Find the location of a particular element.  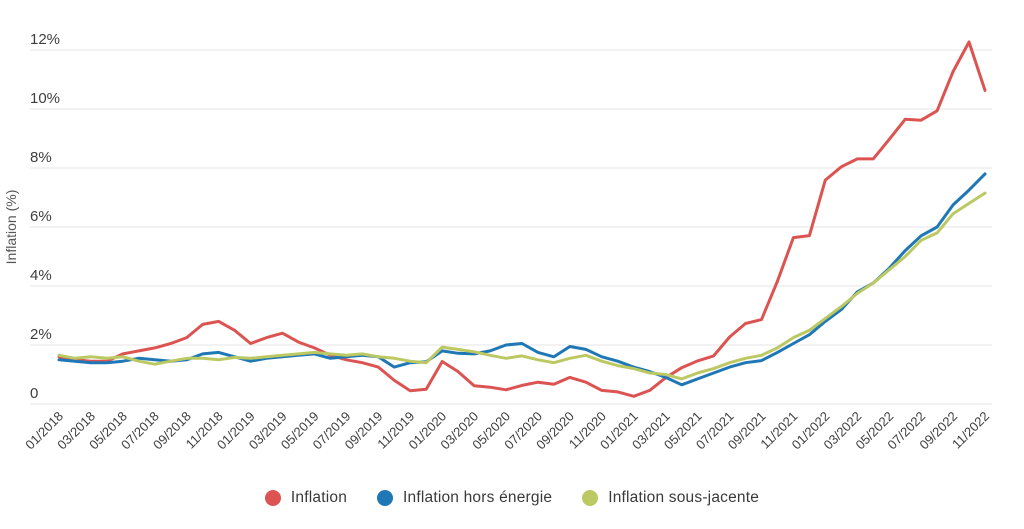

legend-item-inflation-hors-energie: Inflation hors énergie is located at coordinates (464, 498).